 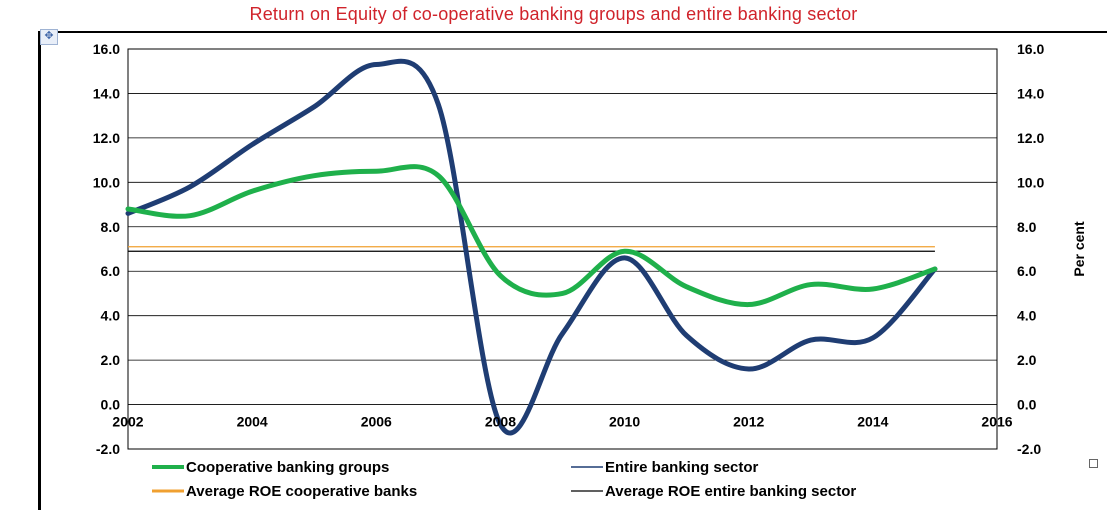 I want to click on x-tick-label: 2006, so click(x=376, y=422).